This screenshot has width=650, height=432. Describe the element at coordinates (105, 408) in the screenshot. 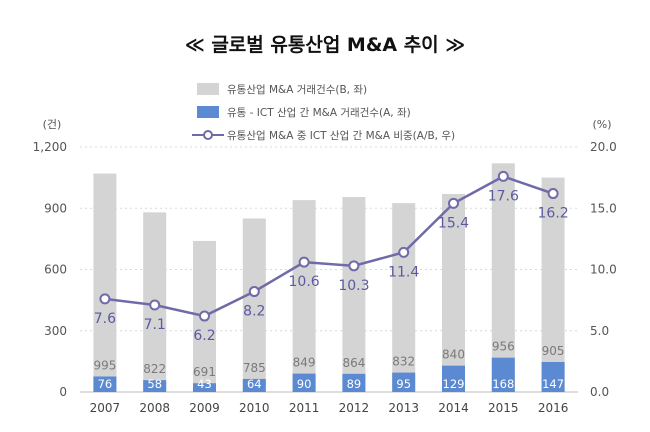

I see `x-tick-label: 2007` at that location.